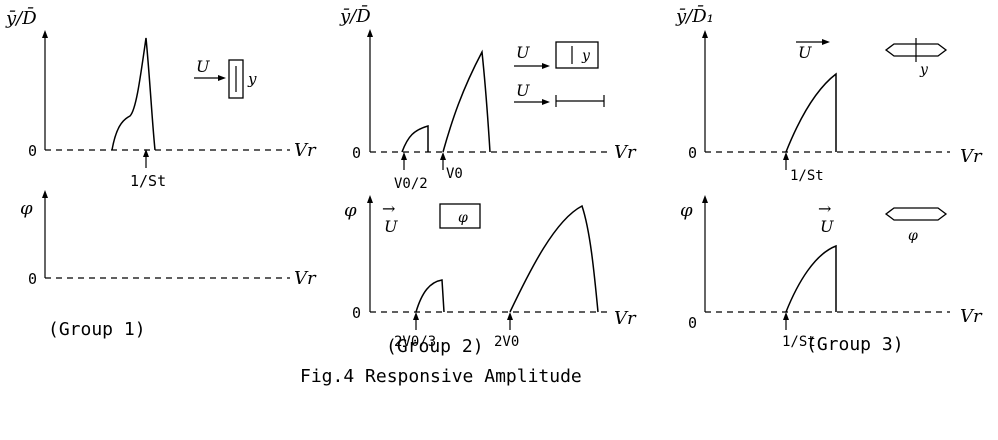 The width and height of the screenshot is (998, 440). Describe the element at coordinates (705, 34) in the screenshot. I see `g3-top-y-arrow` at that location.